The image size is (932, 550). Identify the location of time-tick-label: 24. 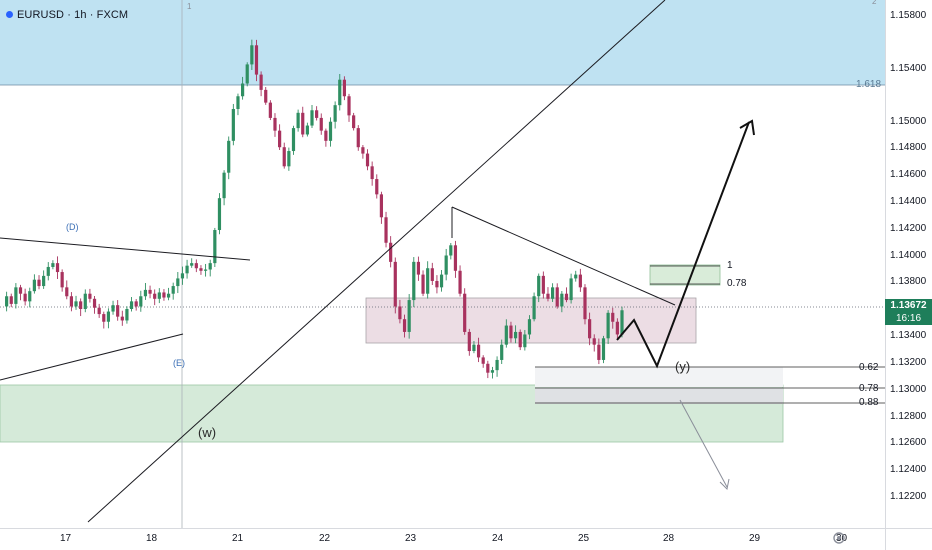
(498, 538).